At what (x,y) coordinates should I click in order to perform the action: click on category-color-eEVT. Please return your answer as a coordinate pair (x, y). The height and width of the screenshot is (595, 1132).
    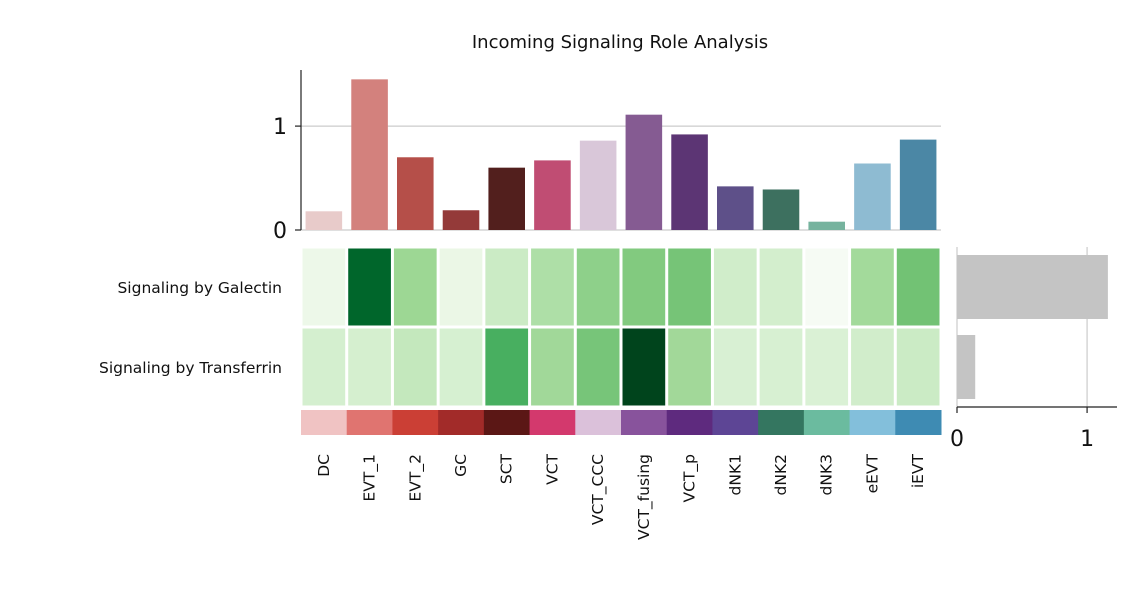
    Looking at the image, I should click on (872, 422).